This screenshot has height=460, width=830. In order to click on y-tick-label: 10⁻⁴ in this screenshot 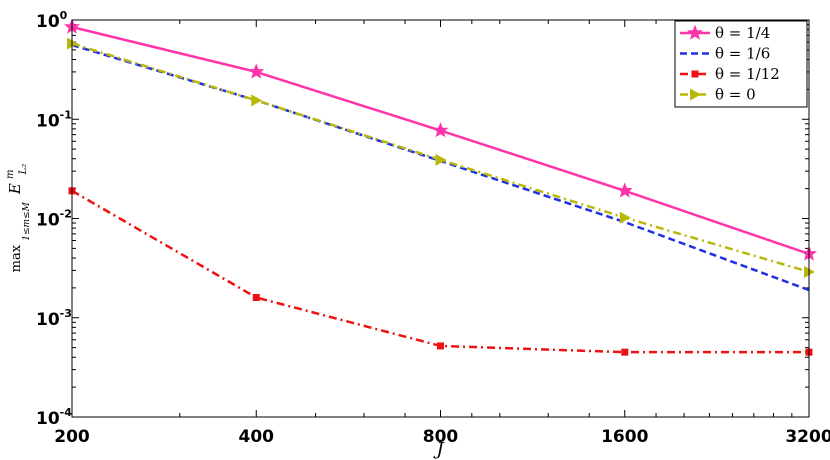, I will do `click(54, 417)`.